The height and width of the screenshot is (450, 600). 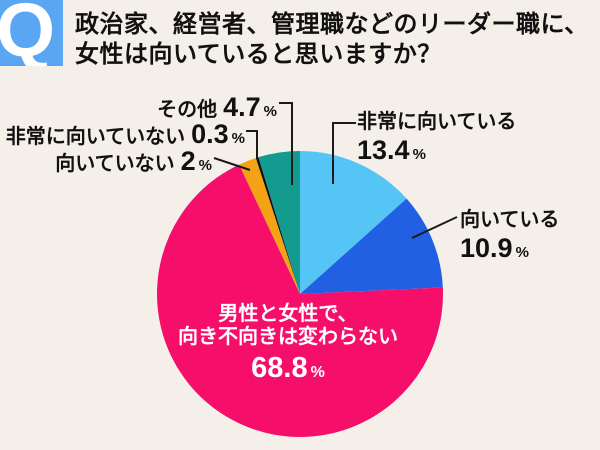 What do you see at coordinates (383, 150) in the screenshot?
I see `label-very-suited-value: 13.4` at bounding box center [383, 150].